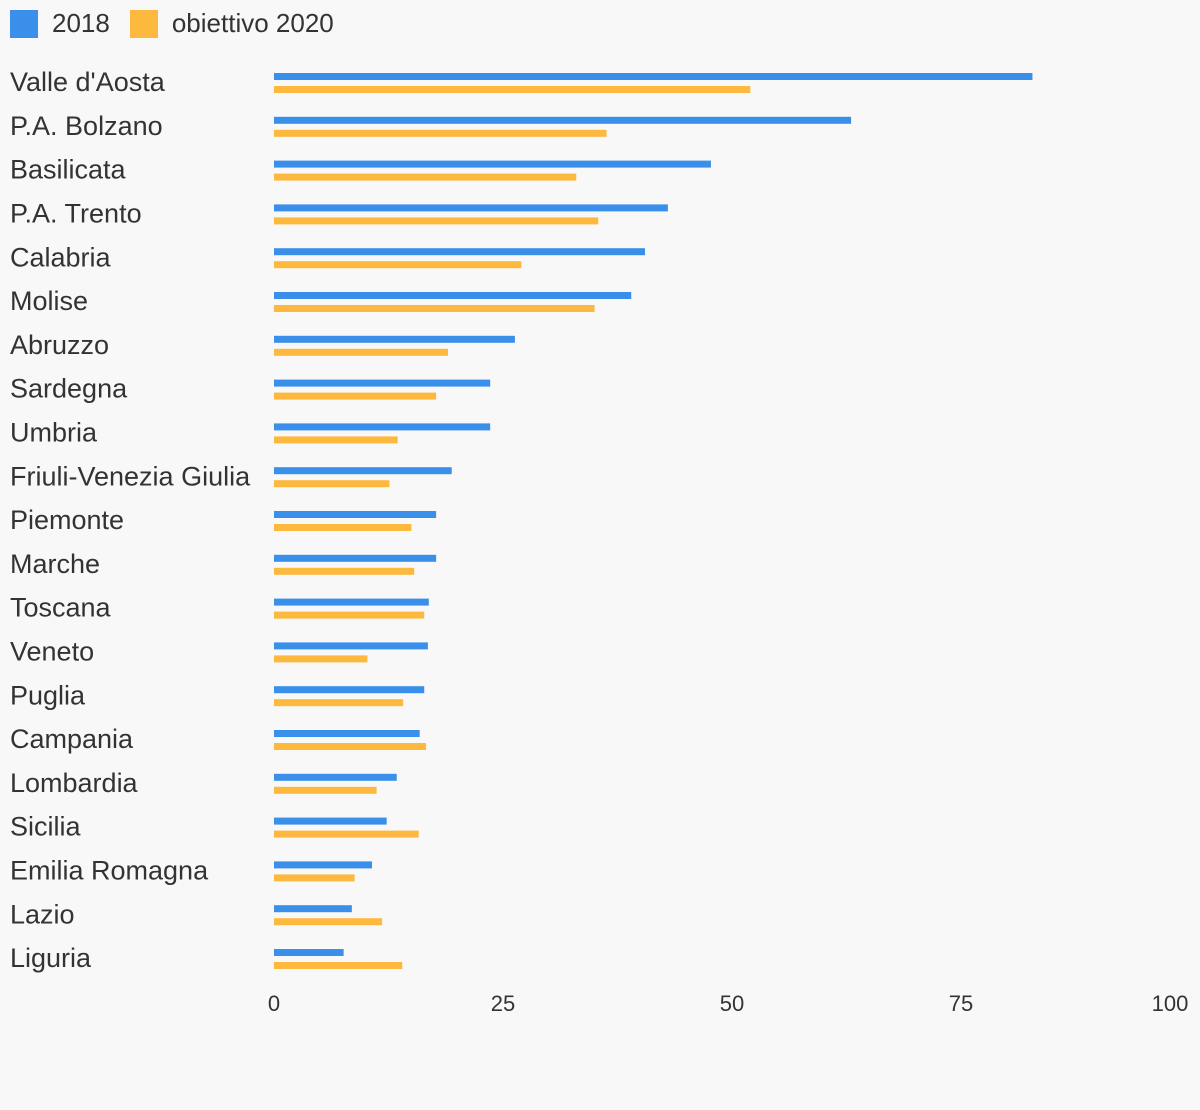 Image resolution: width=1200 pixels, height=1110 pixels. I want to click on bar-obiettivo-2020-valle-d-aosta, so click(512, 89).